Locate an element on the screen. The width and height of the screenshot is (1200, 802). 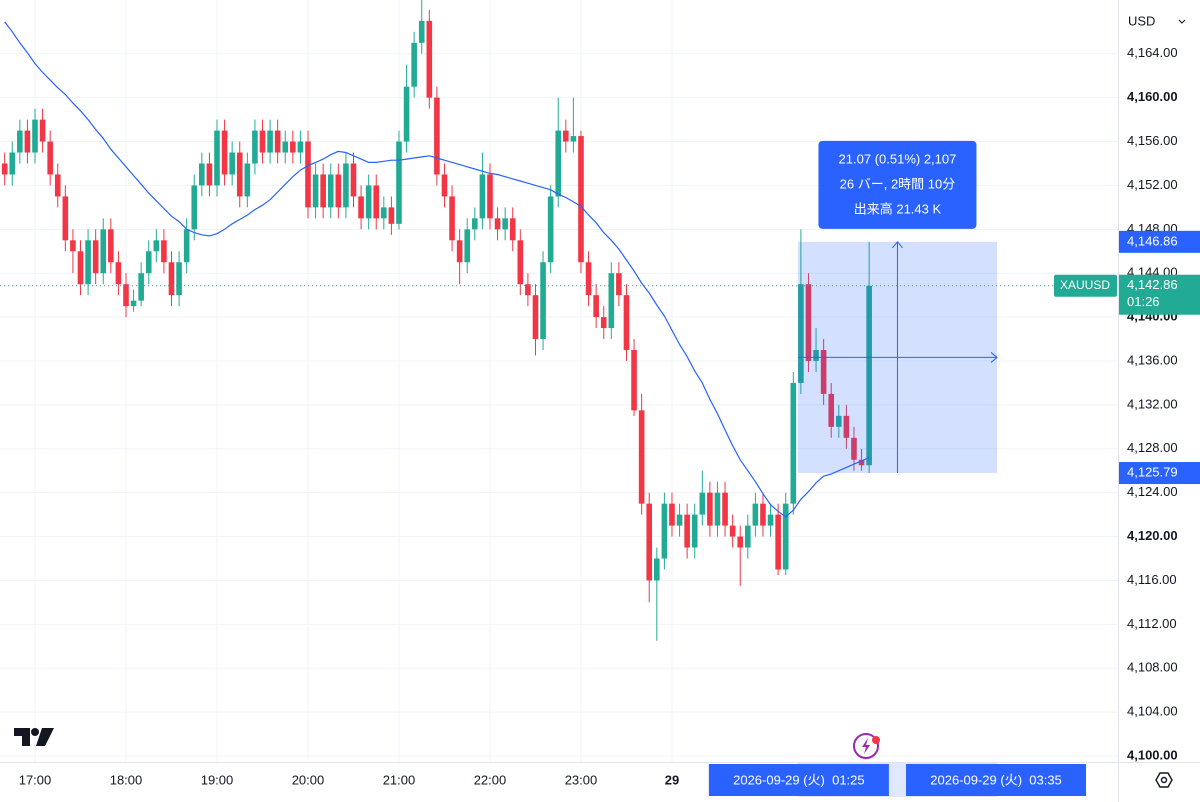
time-range-label: 2026-09-29 (火) 01:25 is located at coordinates (799, 779).